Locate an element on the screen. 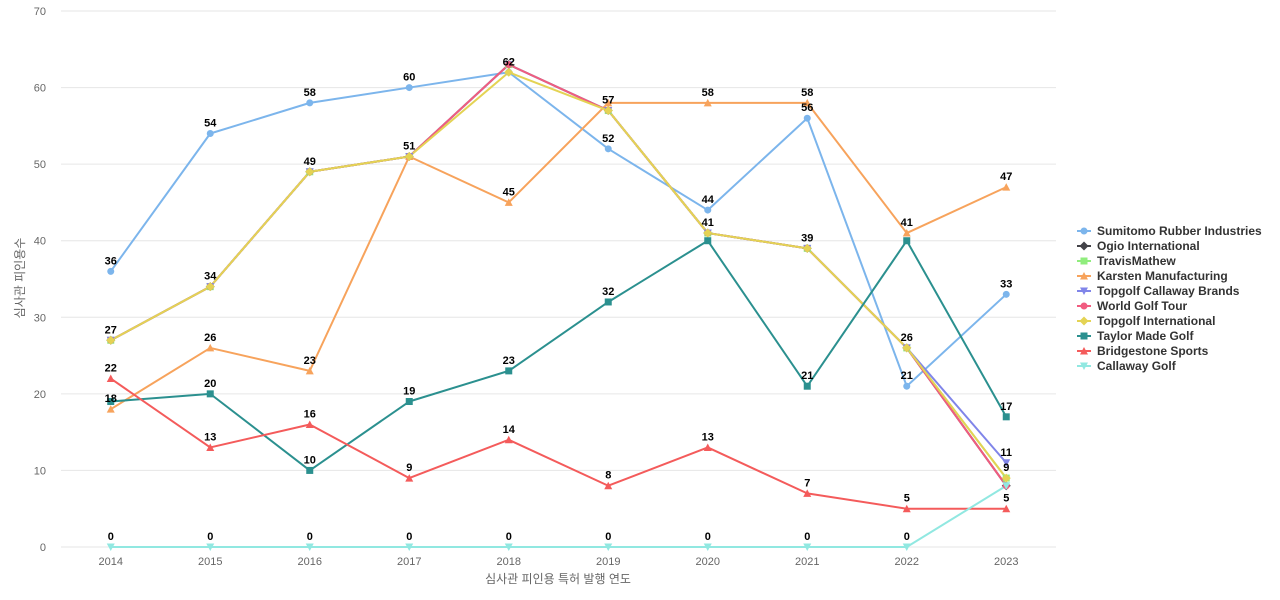 This screenshot has height=600, width=1280. x-axis: 2014 2015 2016 2017 2018 2019 2020 2021 2022 2023 is located at coordinates (559, 562).